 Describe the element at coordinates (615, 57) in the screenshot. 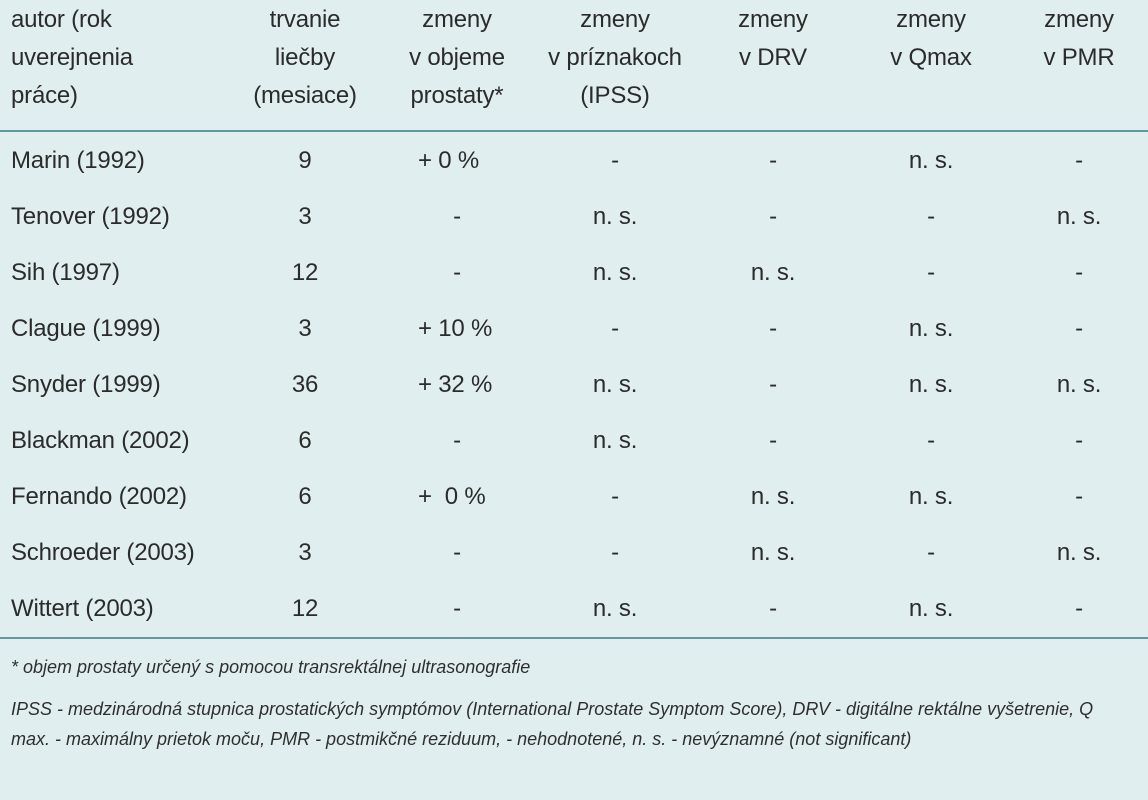

I see `header-ipss-label: zmeny v príznakoch (IPSS)` at that location.